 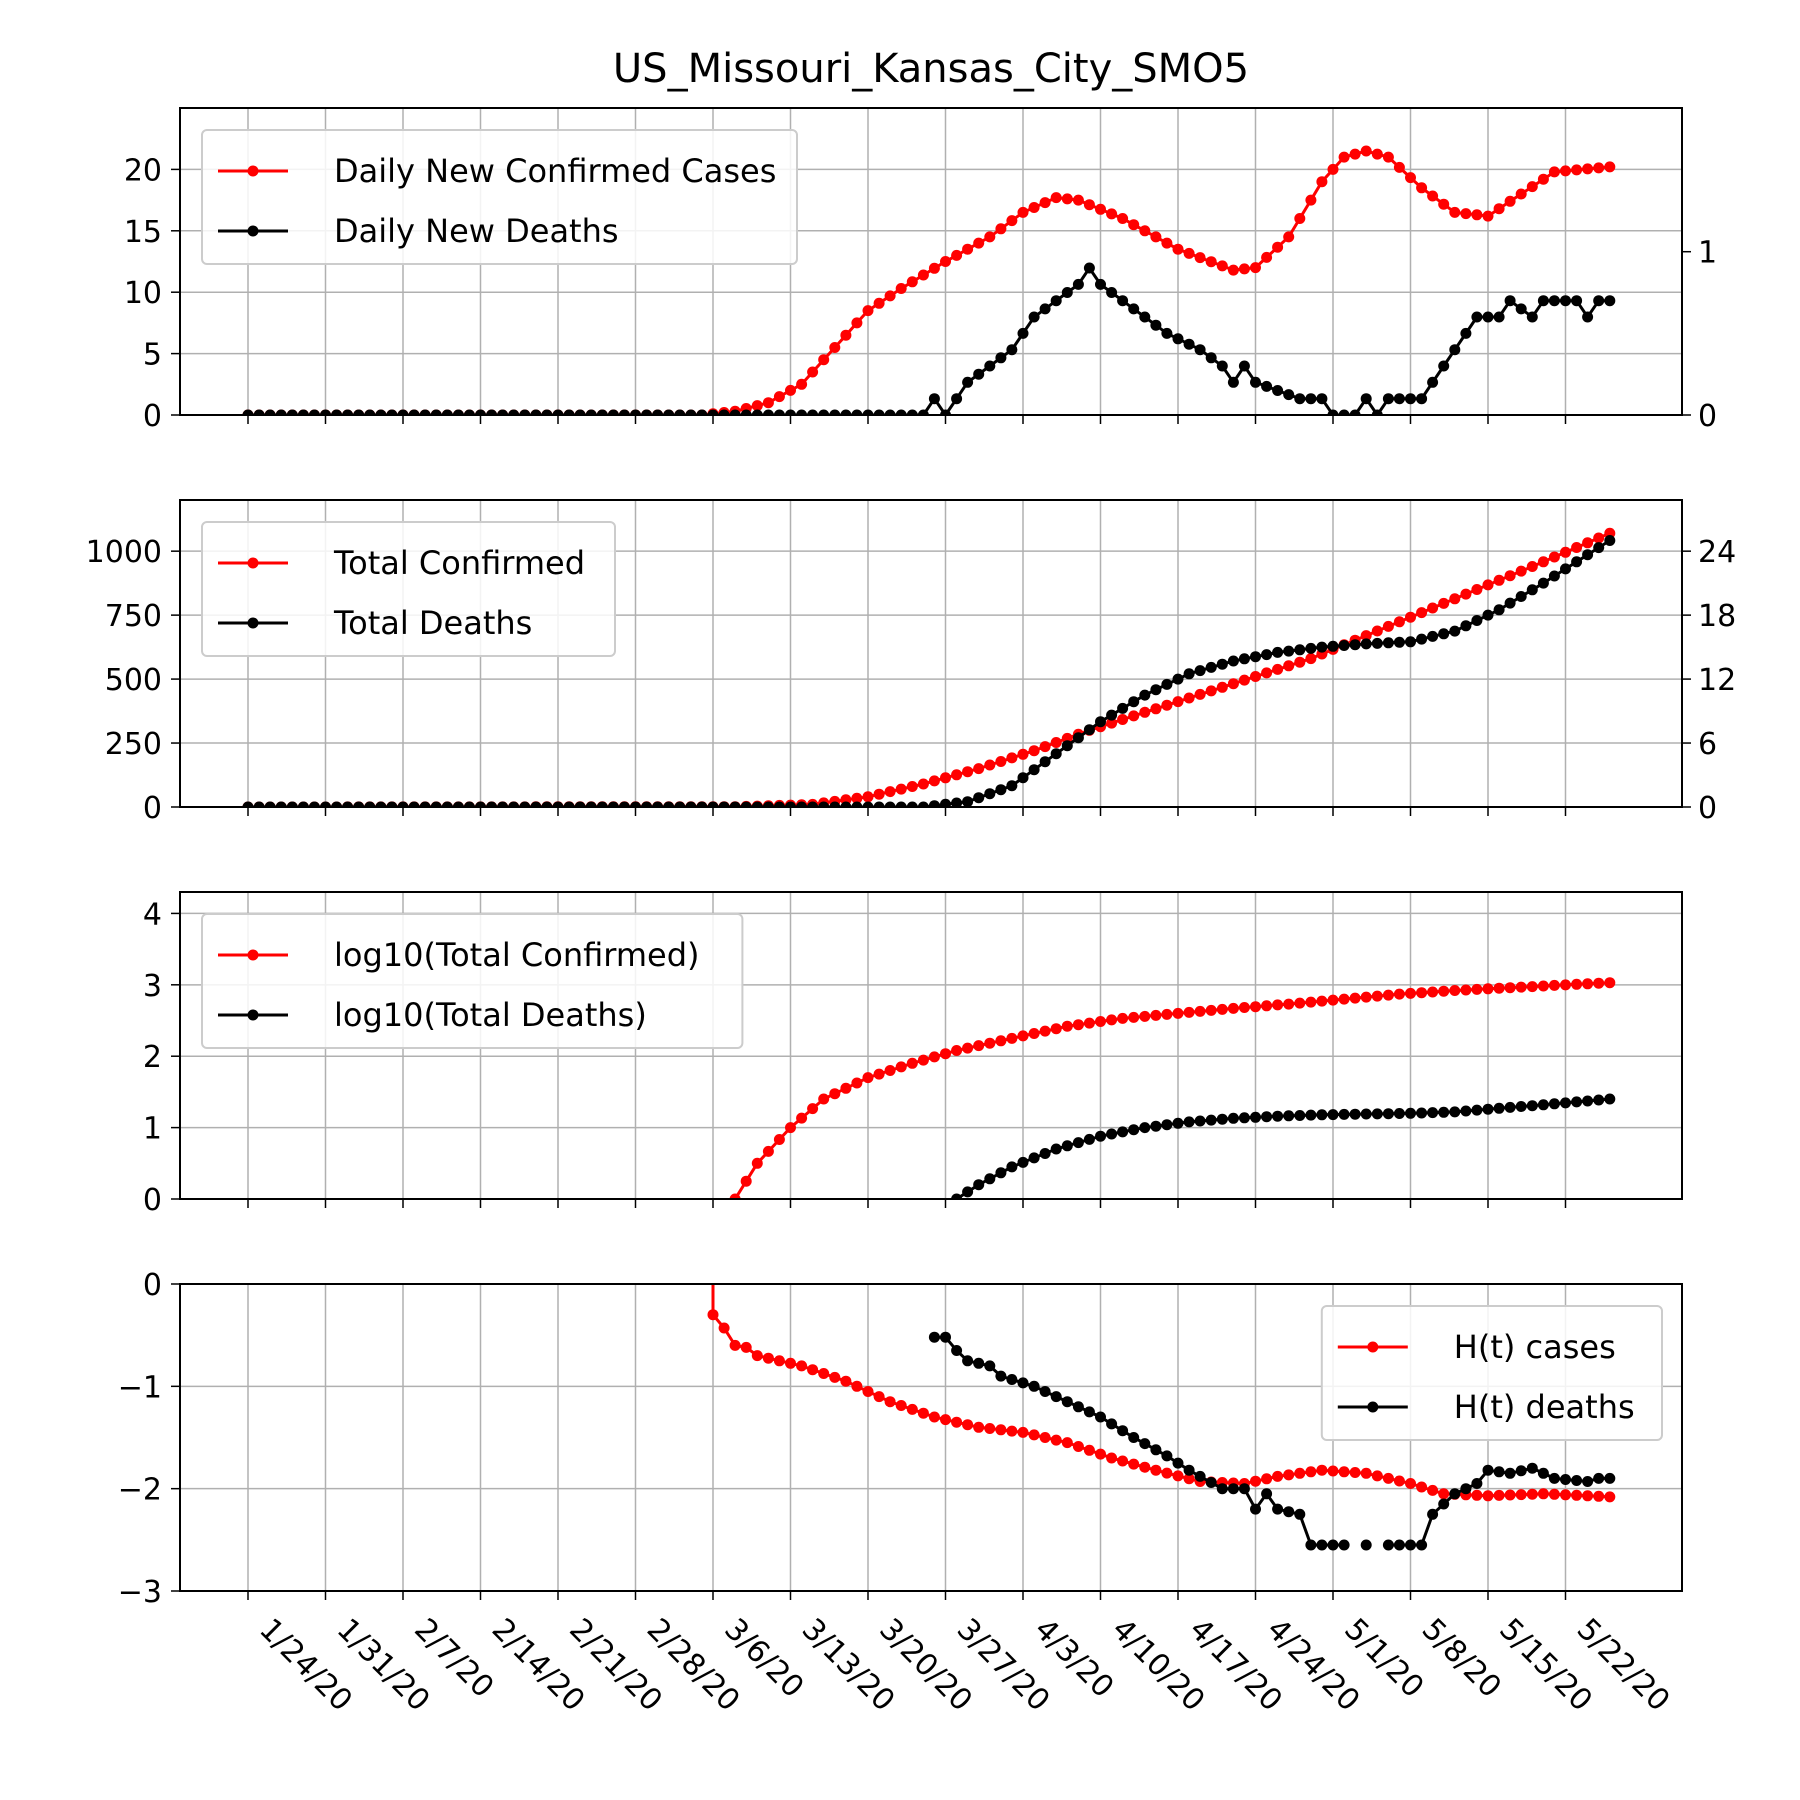 What do you see at coordinates (133, 616) in the screenshot?
I see `y-tick-label: 750` at bounding box center [133, 616].